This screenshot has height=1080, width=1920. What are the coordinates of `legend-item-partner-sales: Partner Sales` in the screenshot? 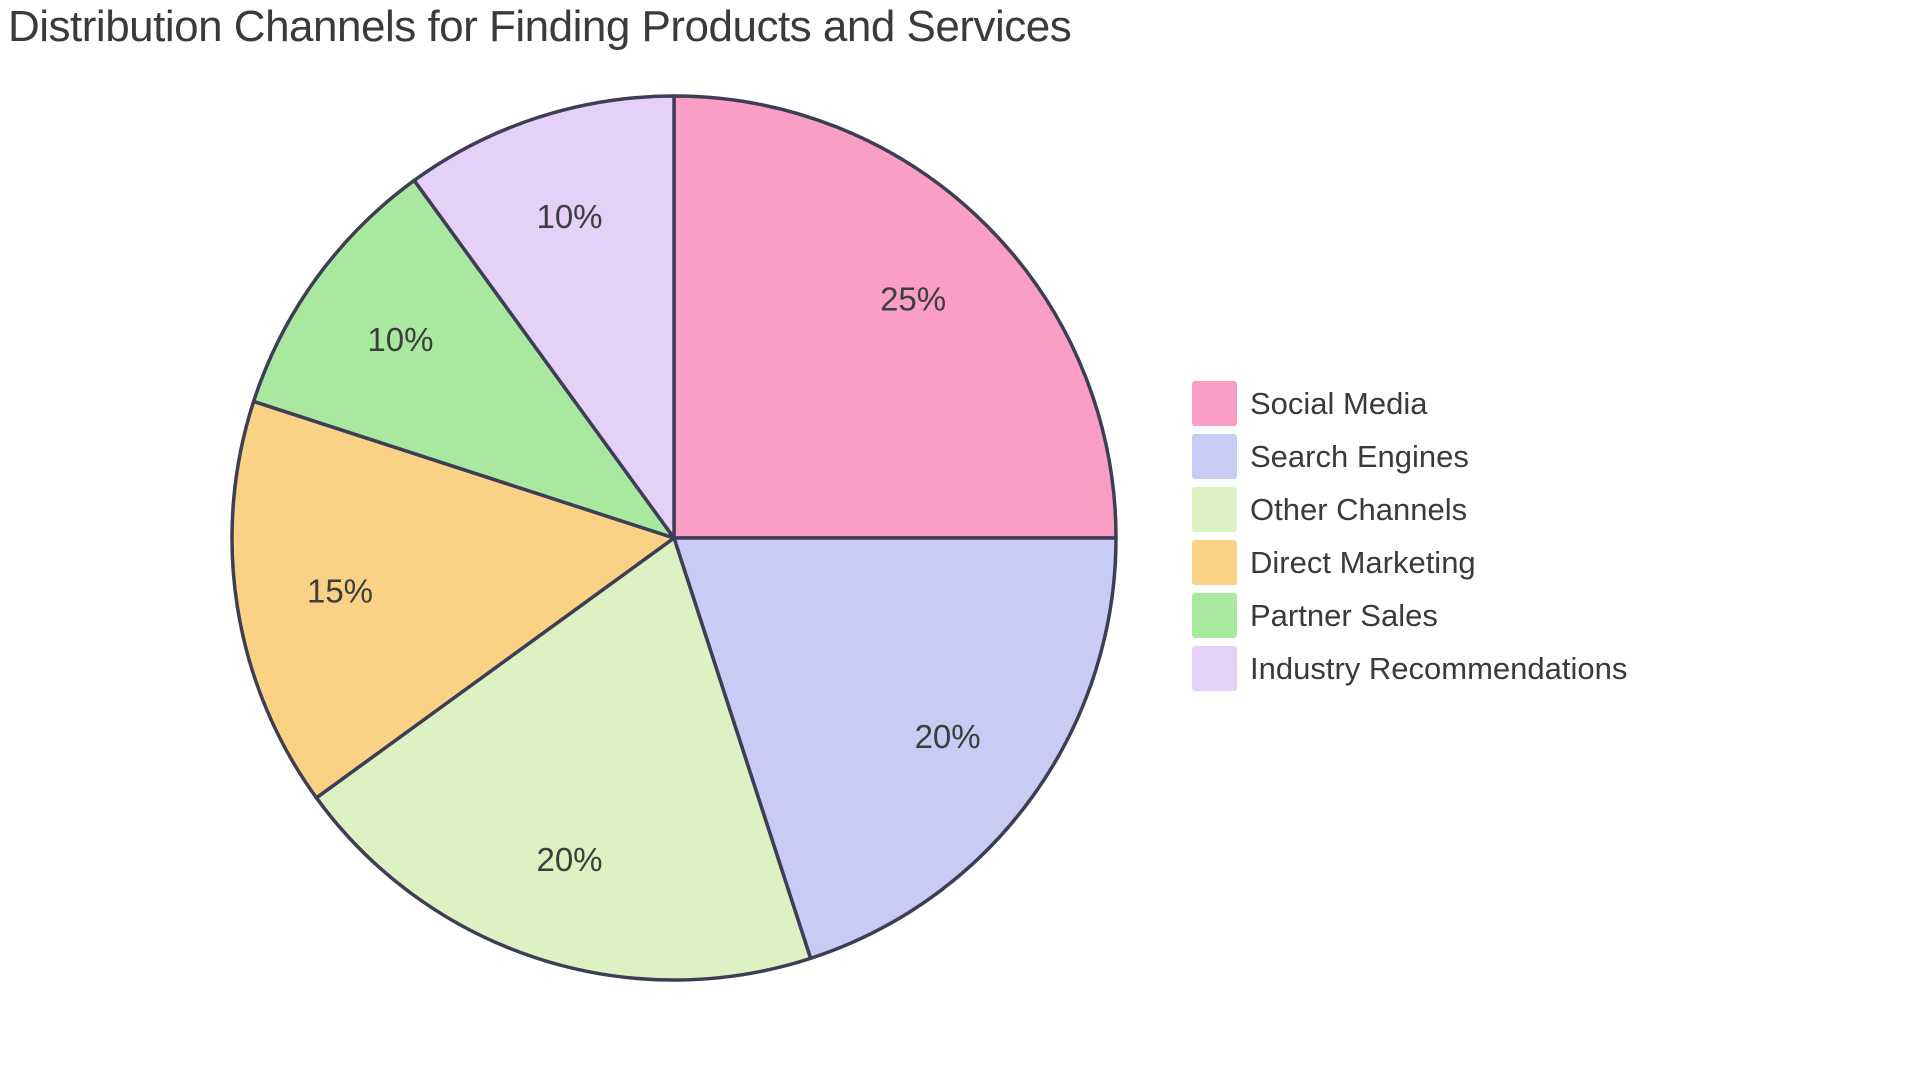 It's located at (1409, 615).